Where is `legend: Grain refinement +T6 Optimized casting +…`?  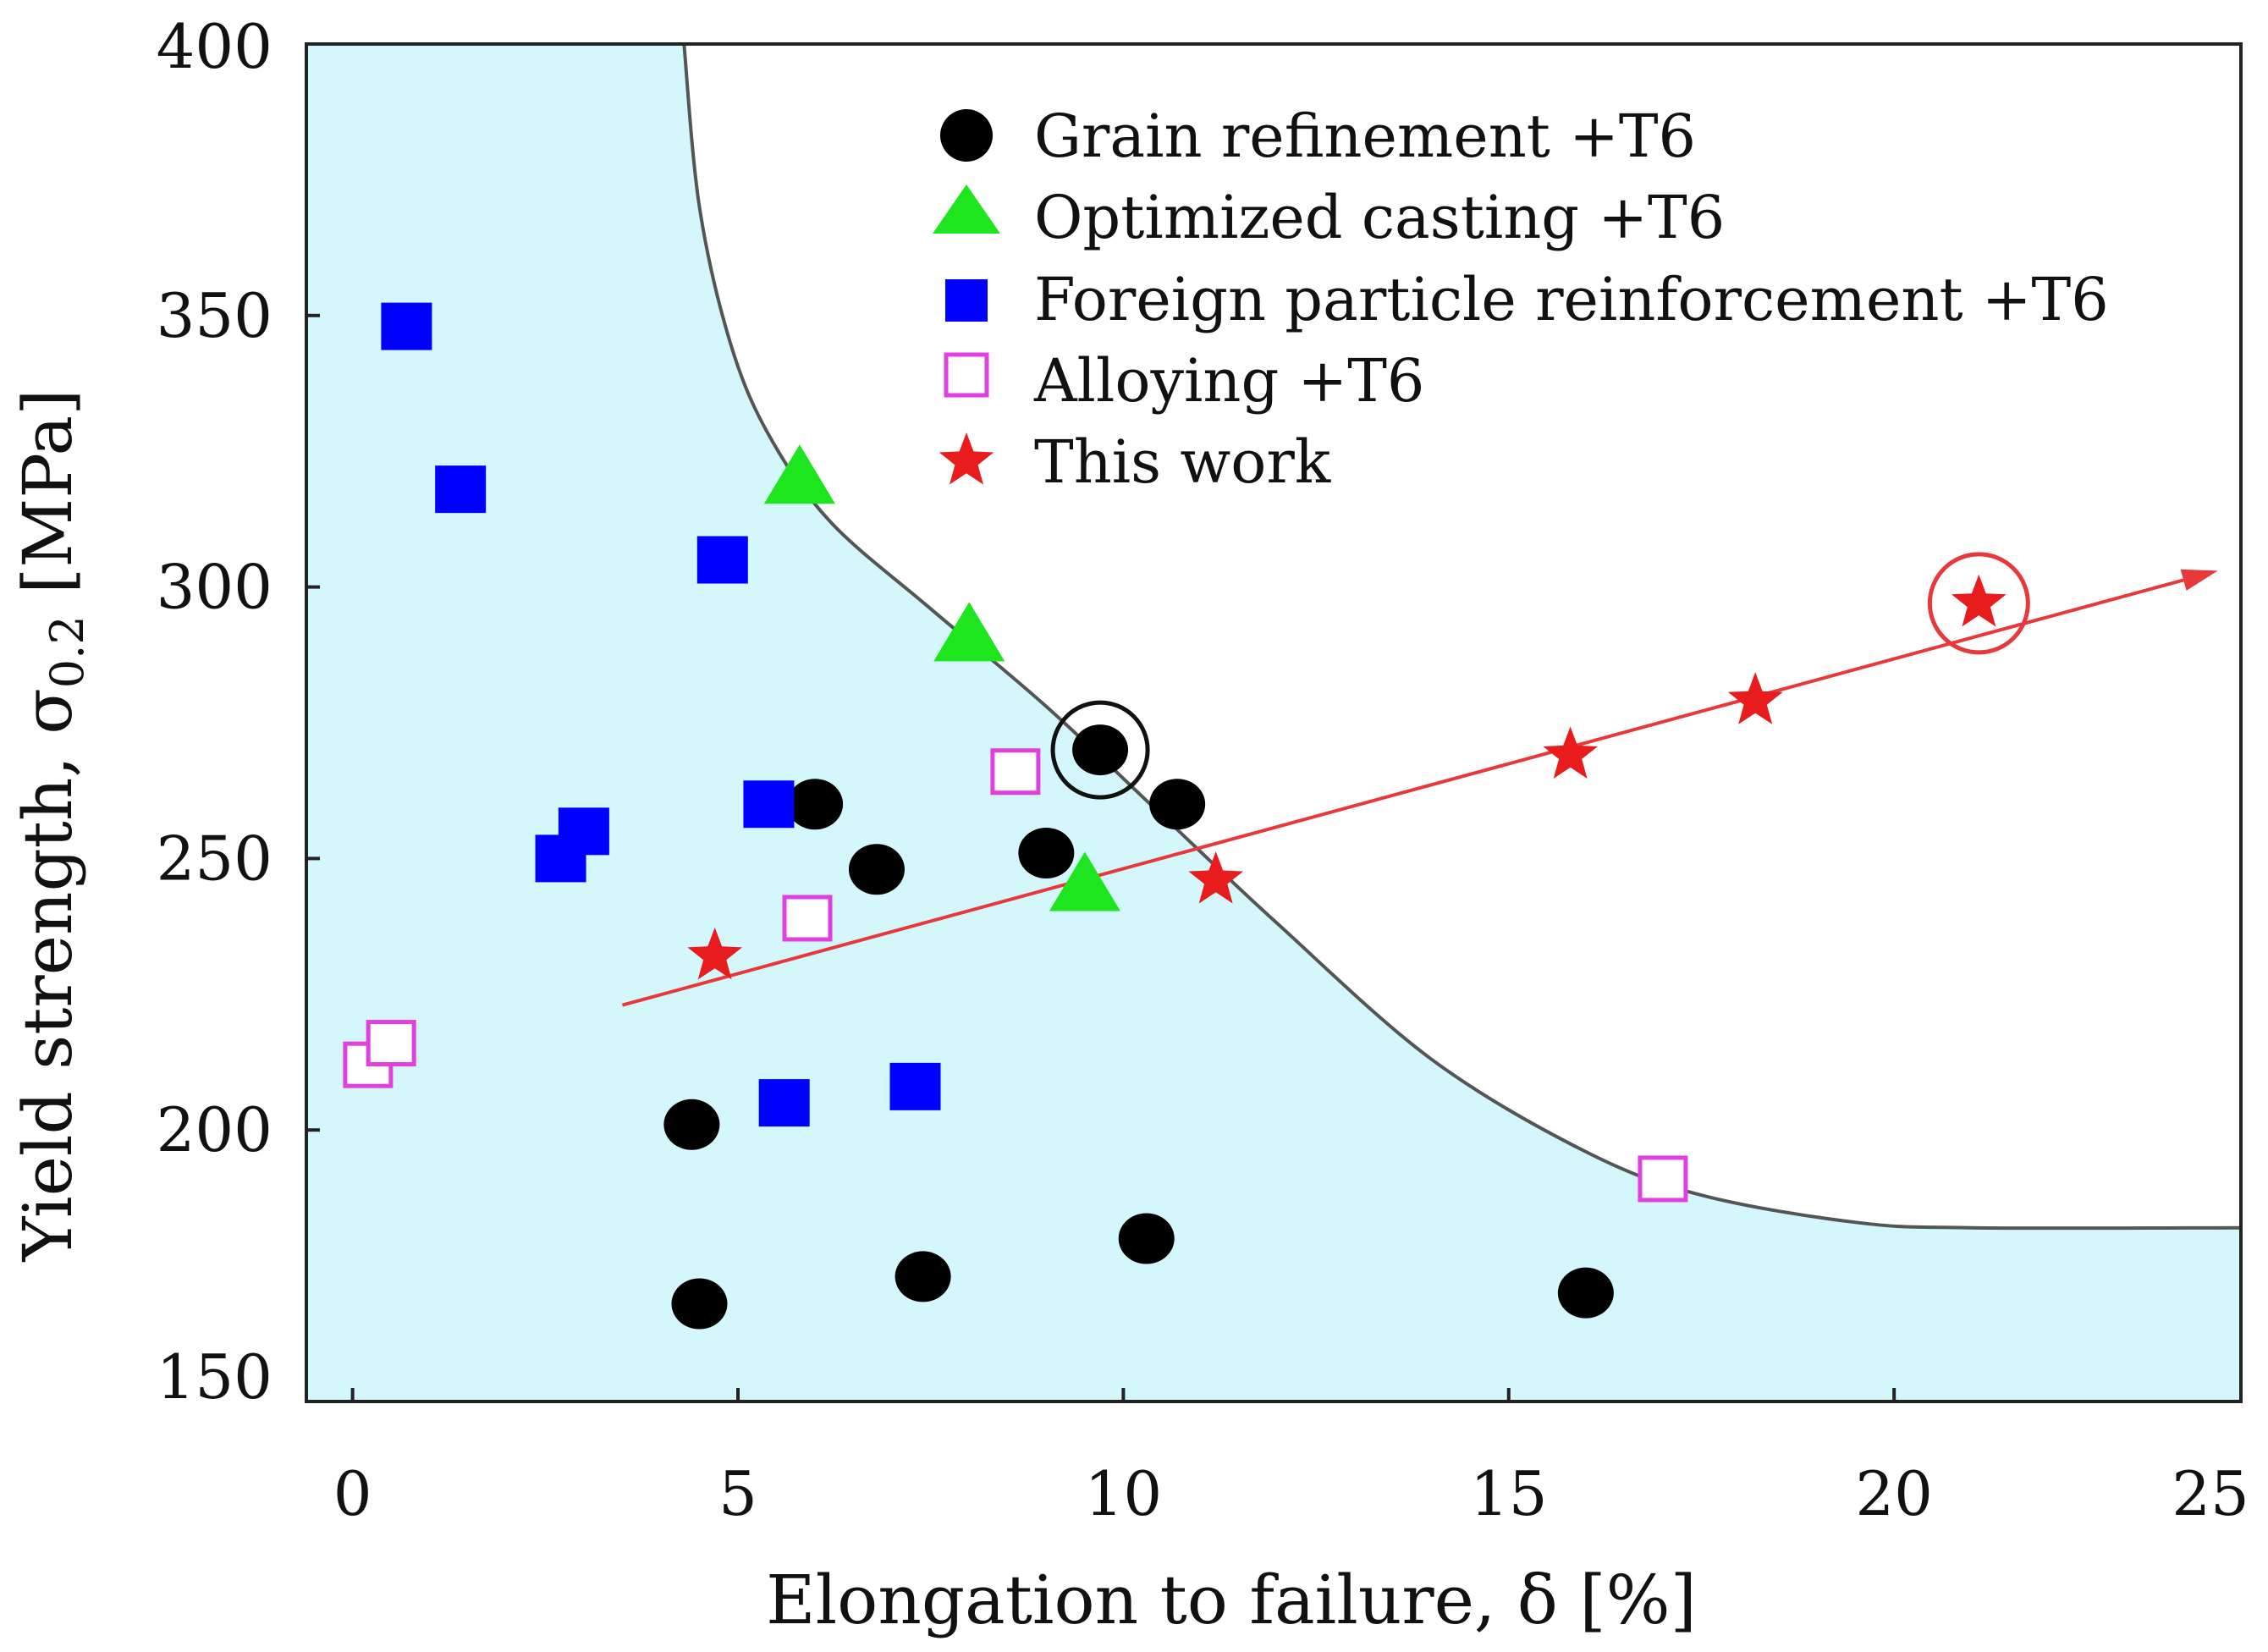
legend: Grain refinement +T6 Optimized casting +… is located at coordinates (1521, 299).